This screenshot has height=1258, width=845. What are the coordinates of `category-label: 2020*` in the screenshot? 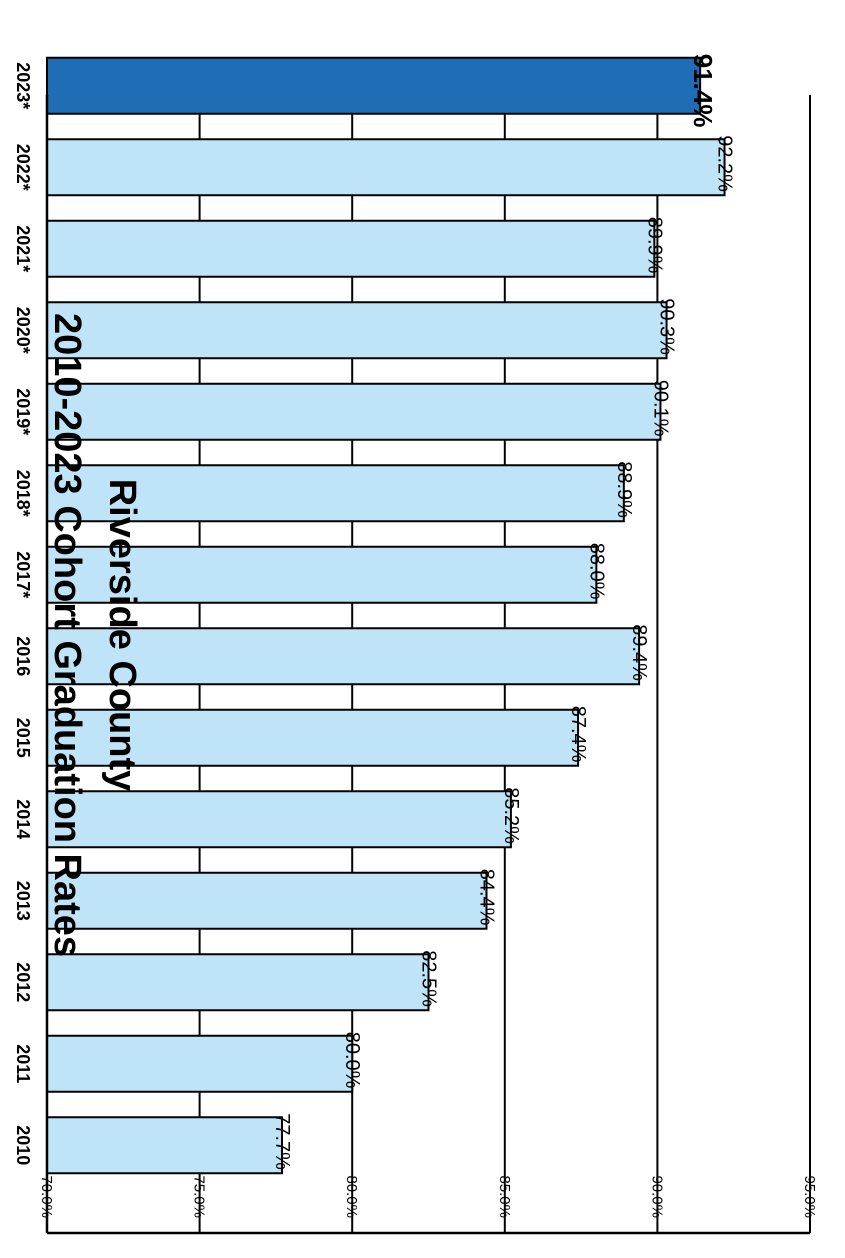 It's located at (23, 330).